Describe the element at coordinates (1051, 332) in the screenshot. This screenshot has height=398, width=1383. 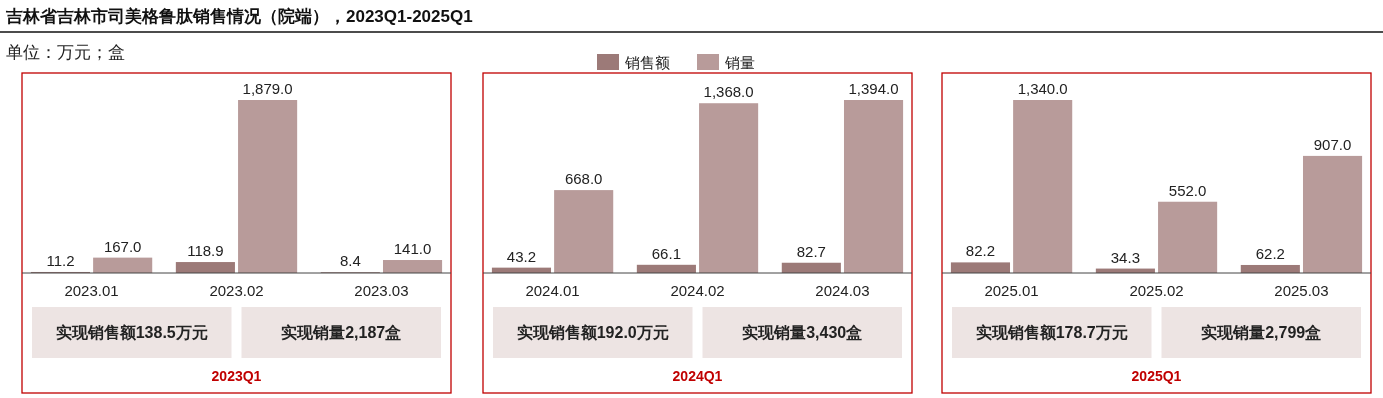
I see `text: 实现销售额178.7万元` at that location.